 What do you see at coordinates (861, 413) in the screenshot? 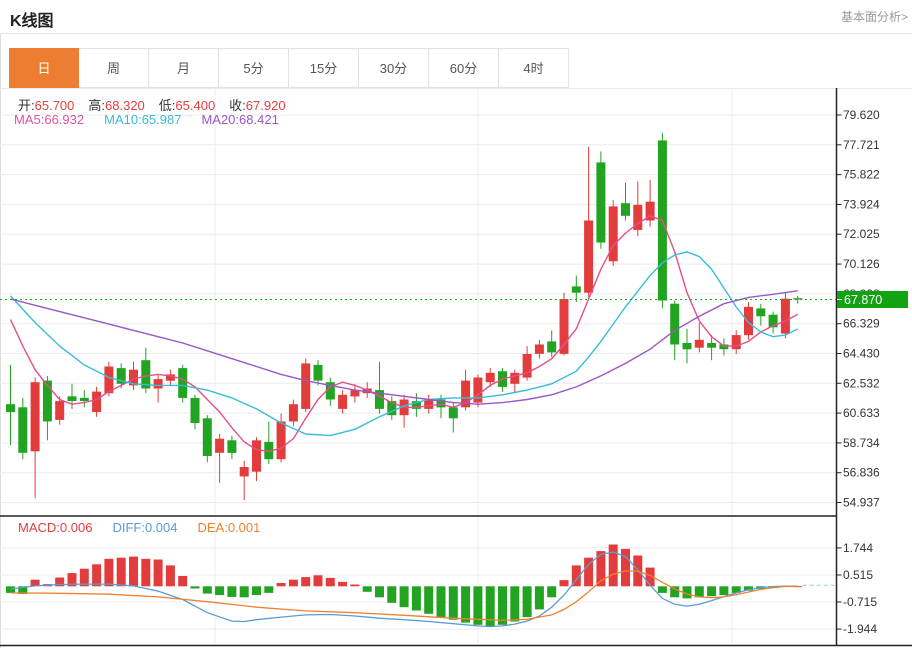
I see `y-axis-tick: 60.633` at bounding box center [861, 413].